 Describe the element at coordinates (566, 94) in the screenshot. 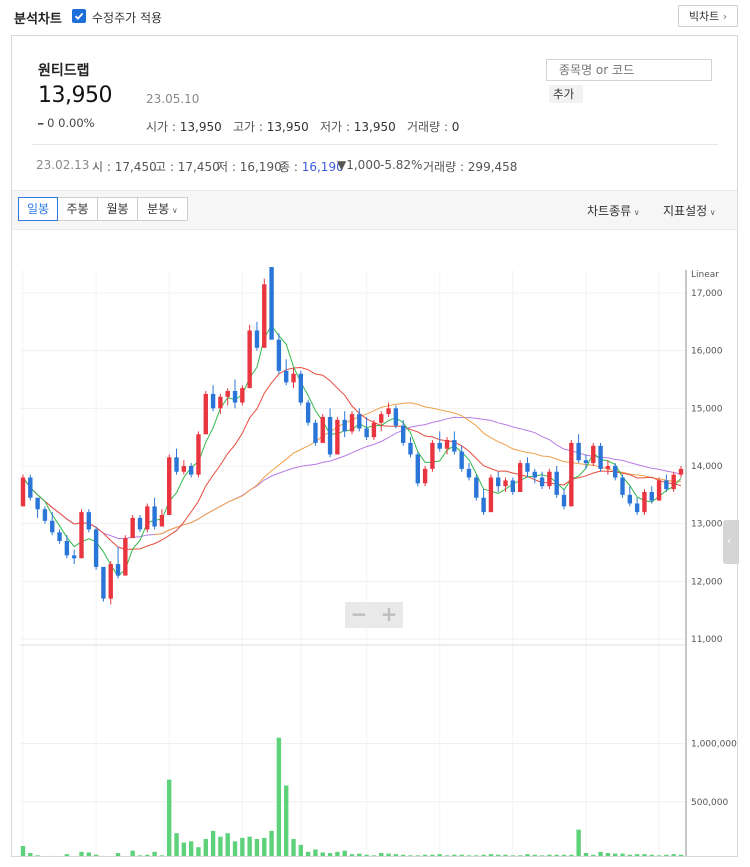

I see `add-stock-button: 추가` at that location.